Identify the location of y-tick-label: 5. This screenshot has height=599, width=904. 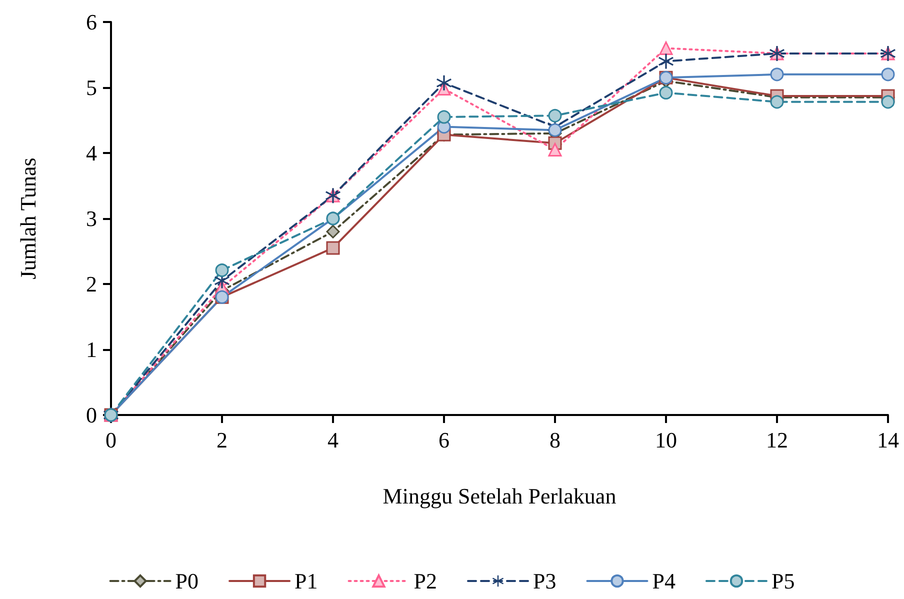
(91, 87).